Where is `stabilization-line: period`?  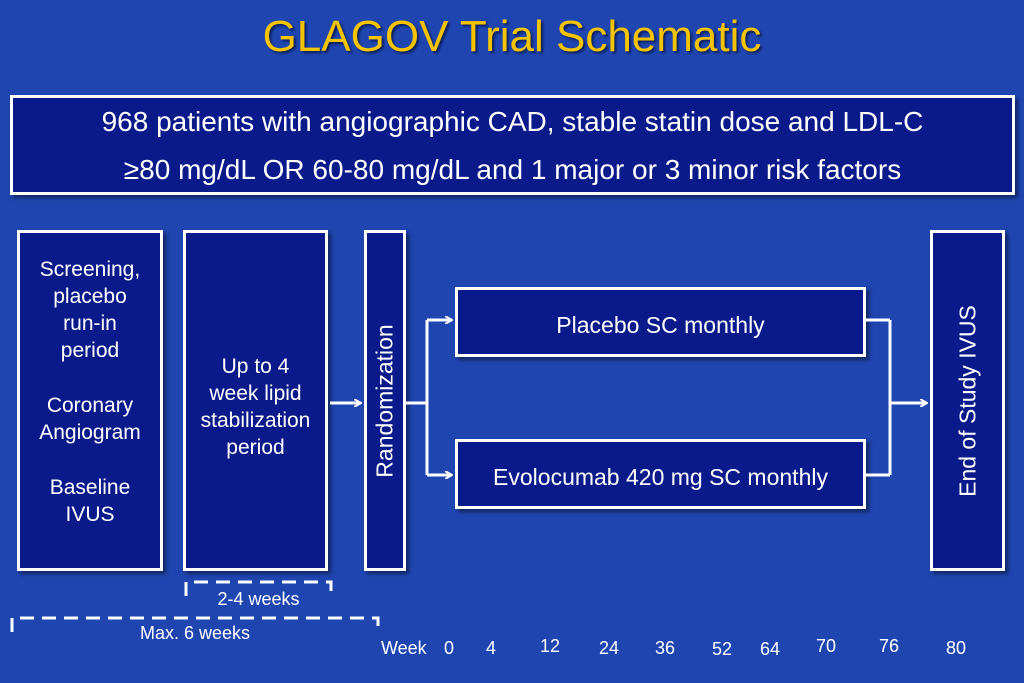
stabilization-line: period is located at coordinates (255, 447).